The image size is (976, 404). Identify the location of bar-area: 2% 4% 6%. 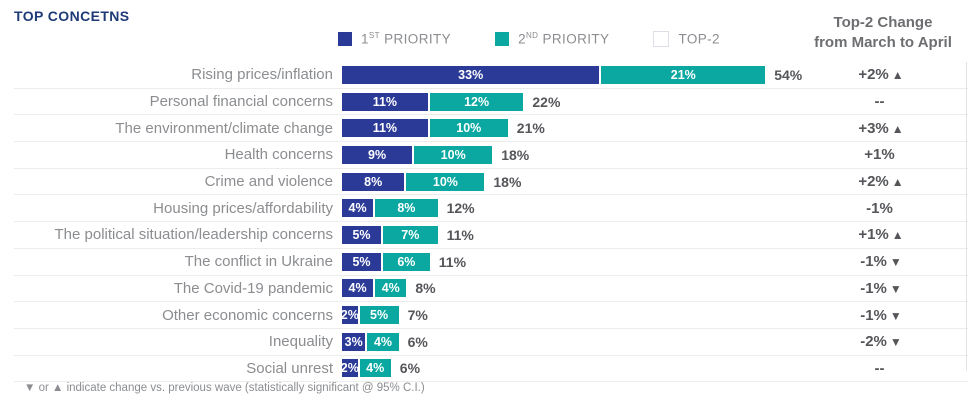
(380, 368).